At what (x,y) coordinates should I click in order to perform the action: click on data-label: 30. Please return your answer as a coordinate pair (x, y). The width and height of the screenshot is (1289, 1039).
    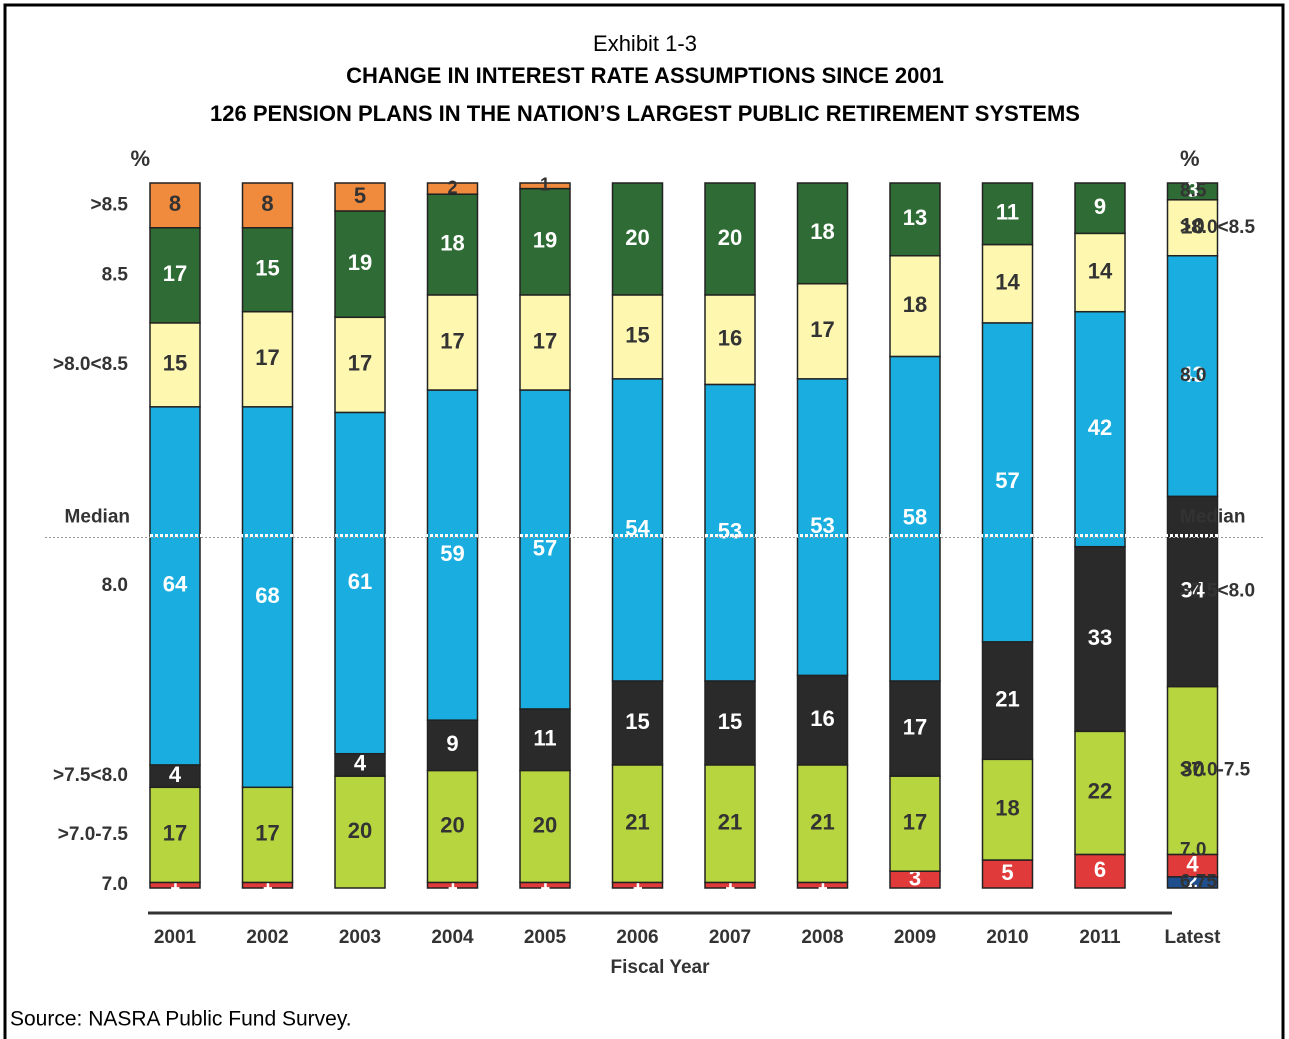
    Looking at the image, I should click on (1192, 768).